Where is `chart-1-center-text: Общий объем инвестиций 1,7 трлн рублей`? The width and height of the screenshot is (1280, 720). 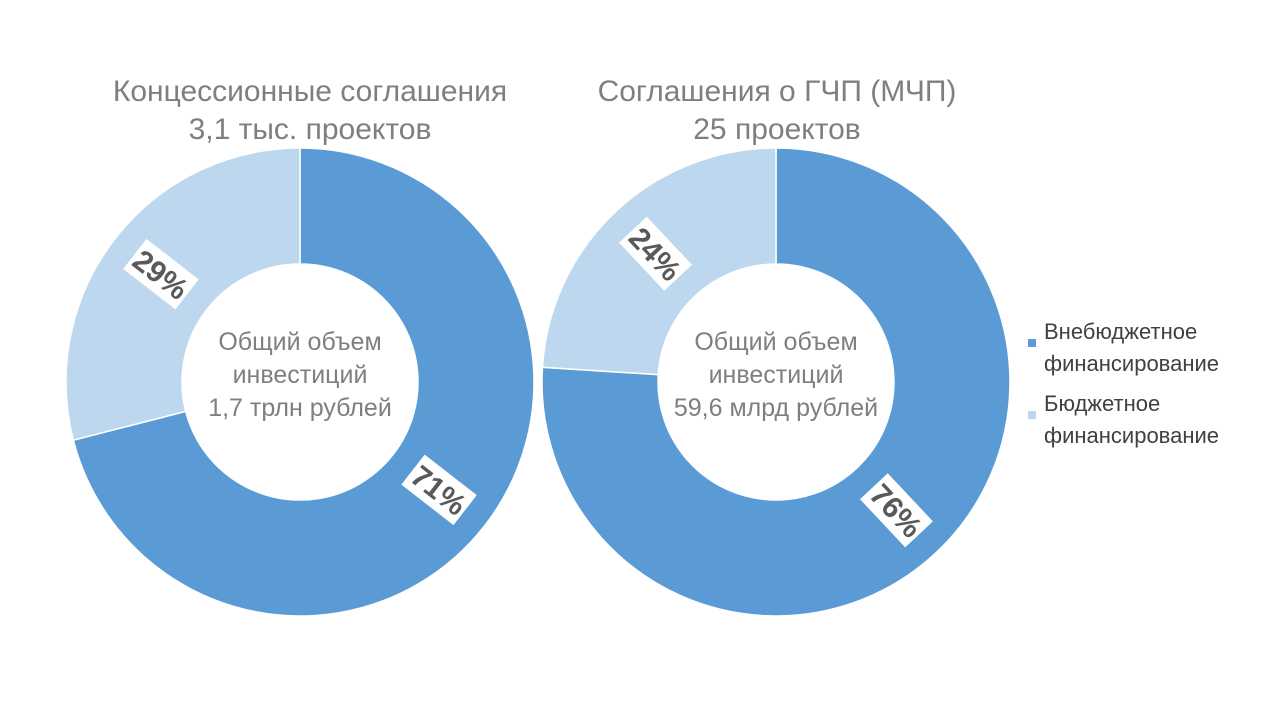
chart-1-center-text: Общий объем инвестиций 1,7 трлн рублей is located at coordinates (300, 375).